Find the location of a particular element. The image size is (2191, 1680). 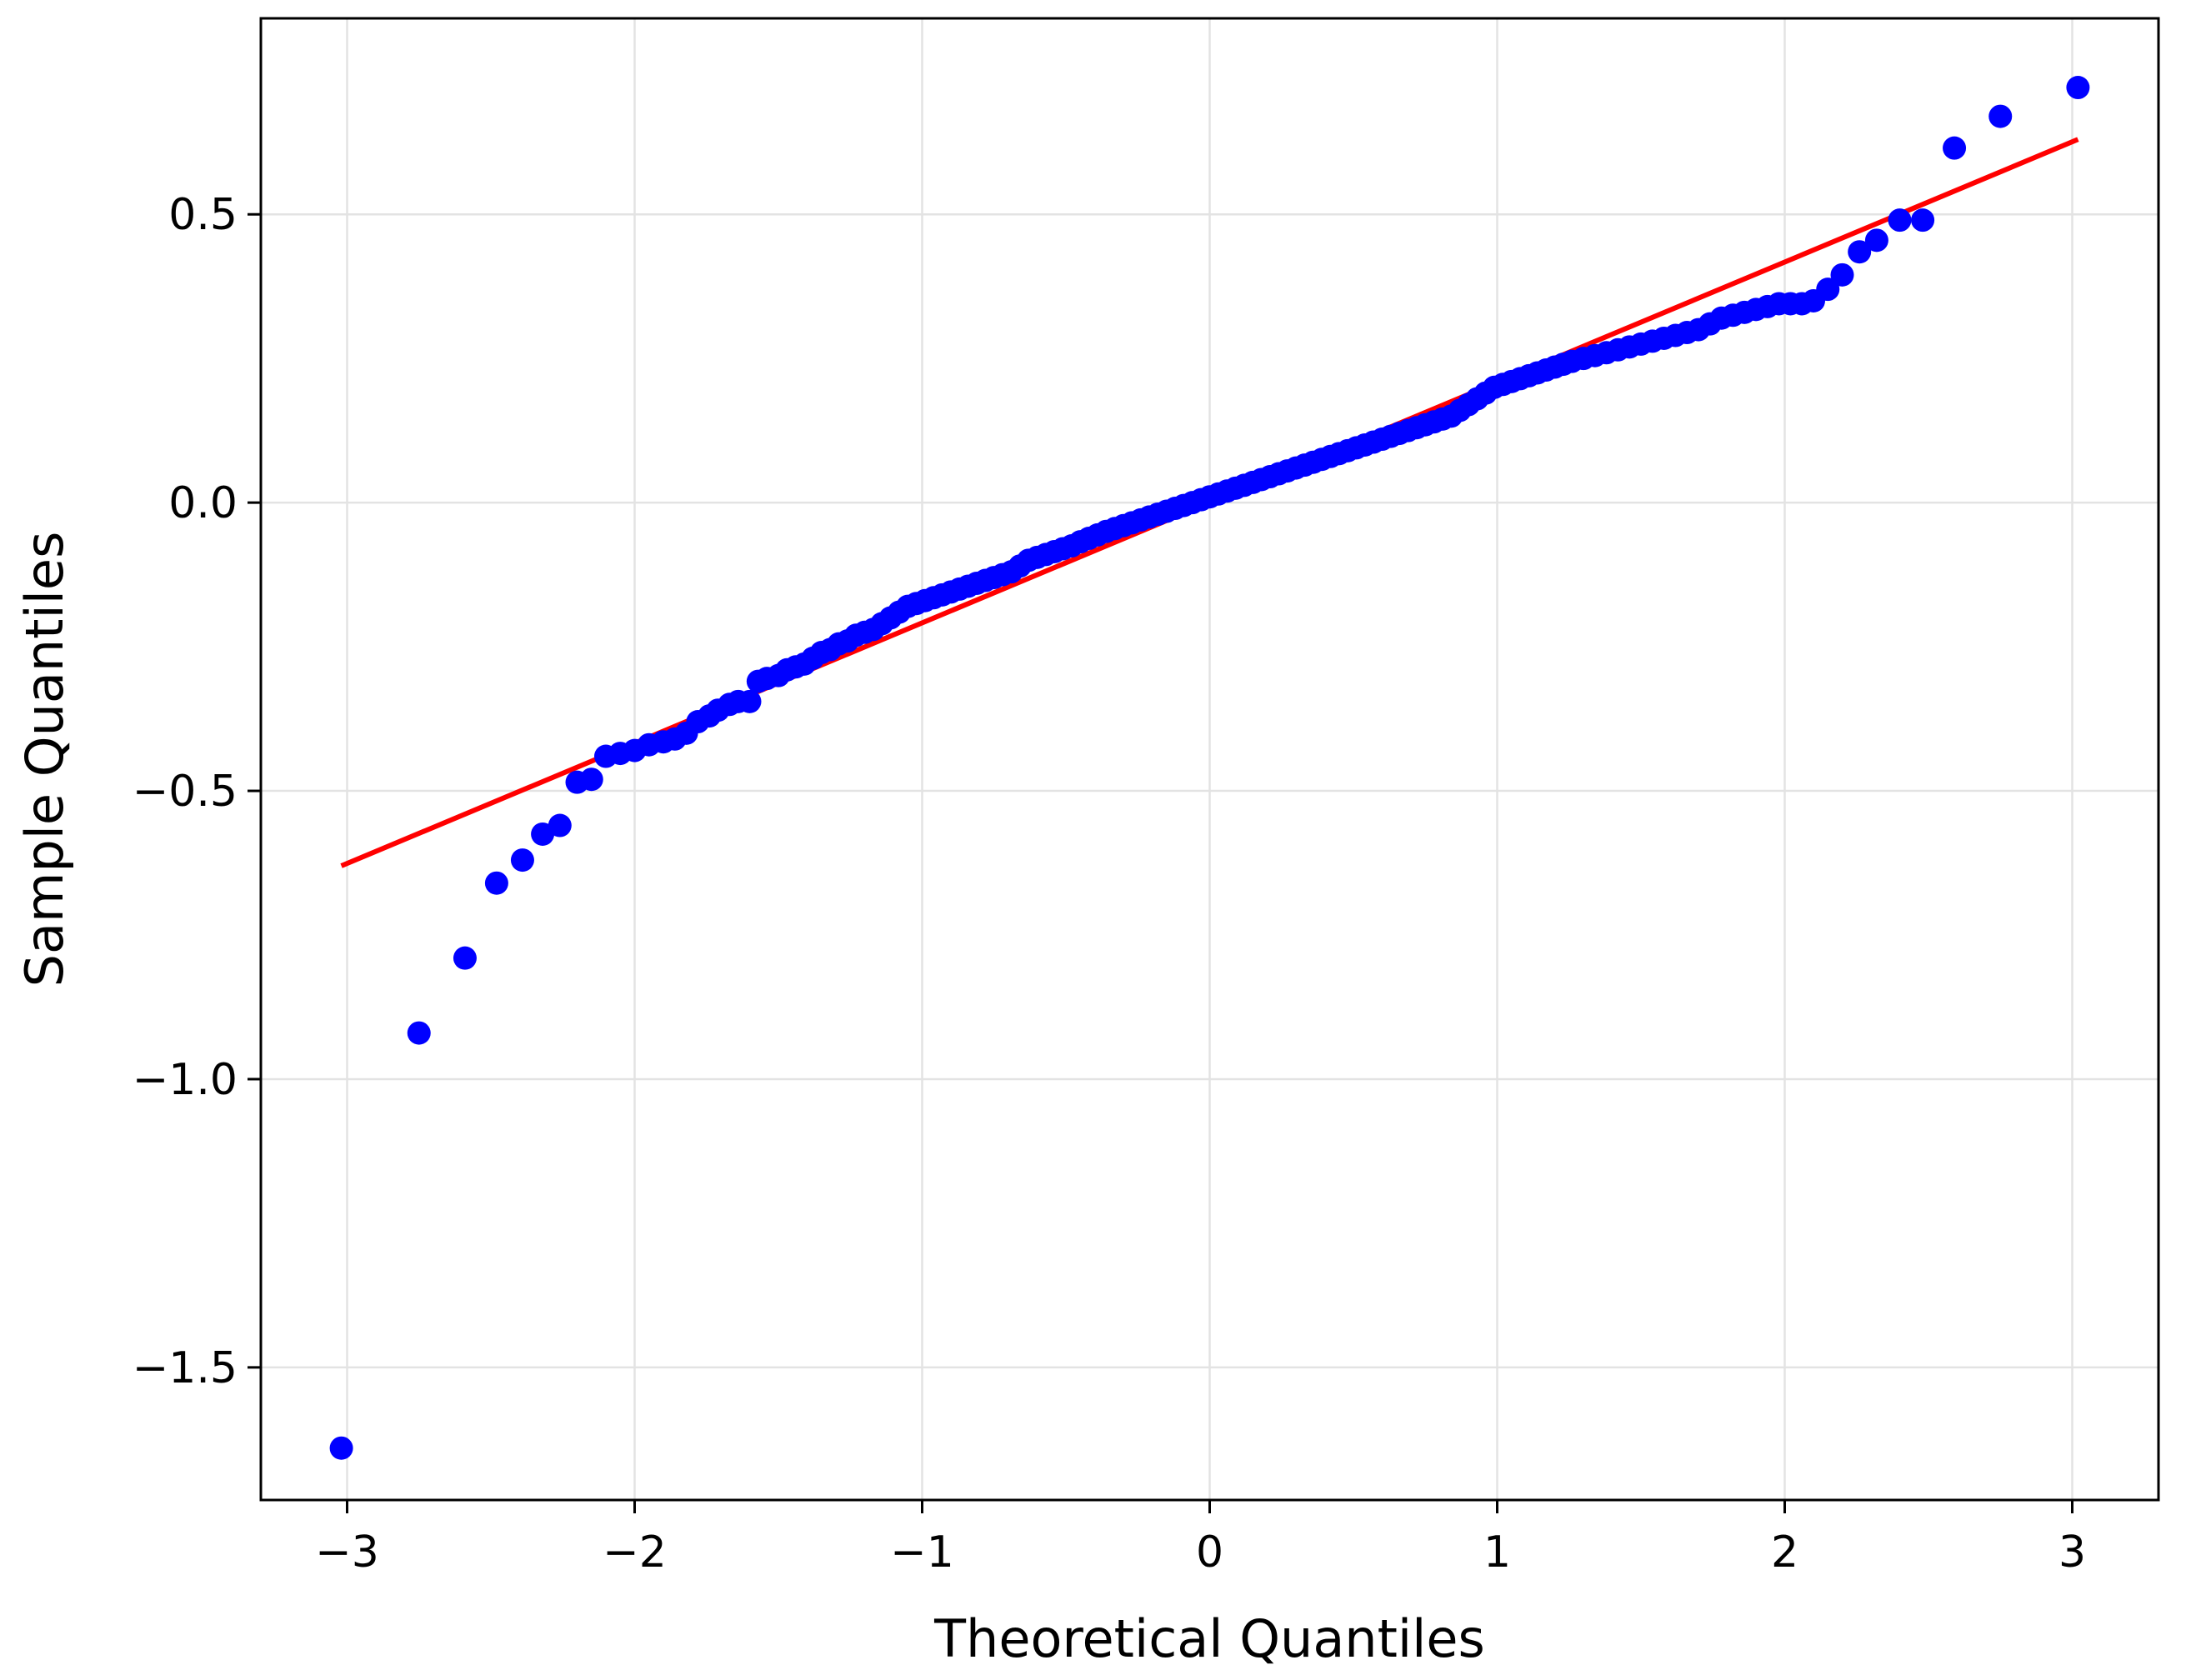

x-tick-label: 3 is located at coordinates (2072, 1553).